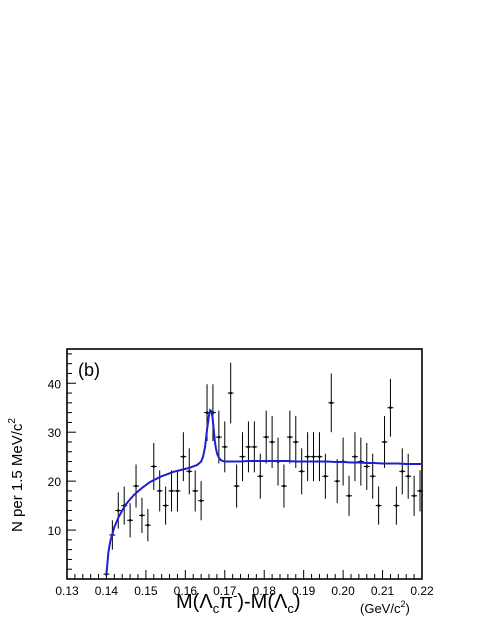 This screenshot has height=620, width=479. I want to click on x-tick-label: 0.14, so click(107, 591).